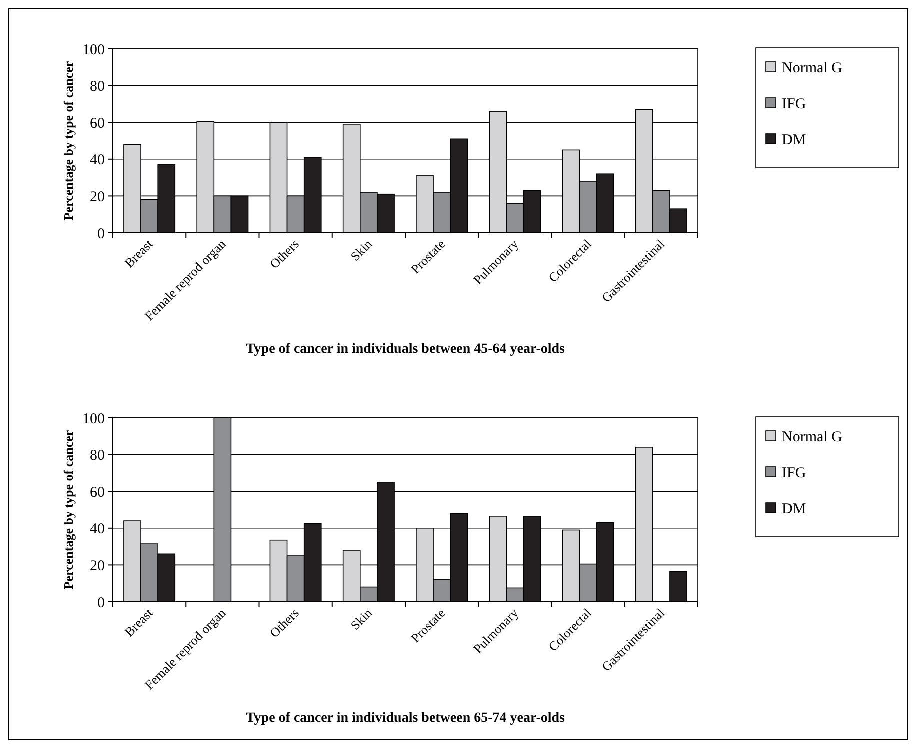 The image size is (917, 749). Describe the element at coordinates (406, 718) in the screenshot. I see `x-axis-title: Type of cancer in individuals between 65-74 year-olds` at that location.